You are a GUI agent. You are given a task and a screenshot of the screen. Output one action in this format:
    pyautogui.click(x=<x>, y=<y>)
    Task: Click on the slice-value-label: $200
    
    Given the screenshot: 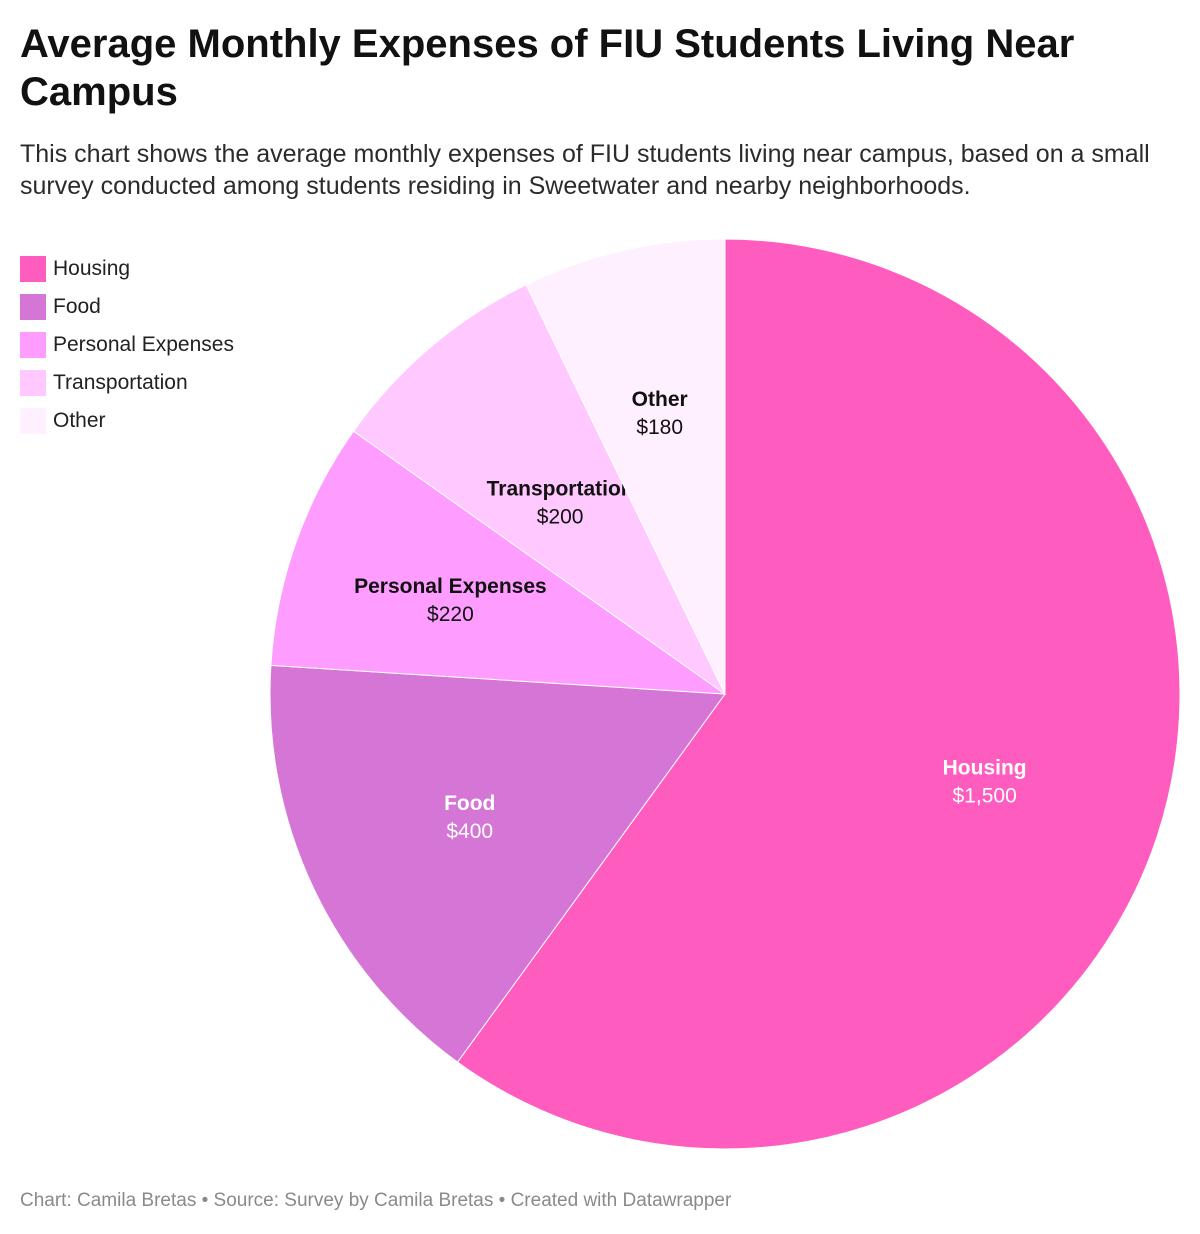 What is the action you would take?
    pyautogui.click(x=560, y=517)
    